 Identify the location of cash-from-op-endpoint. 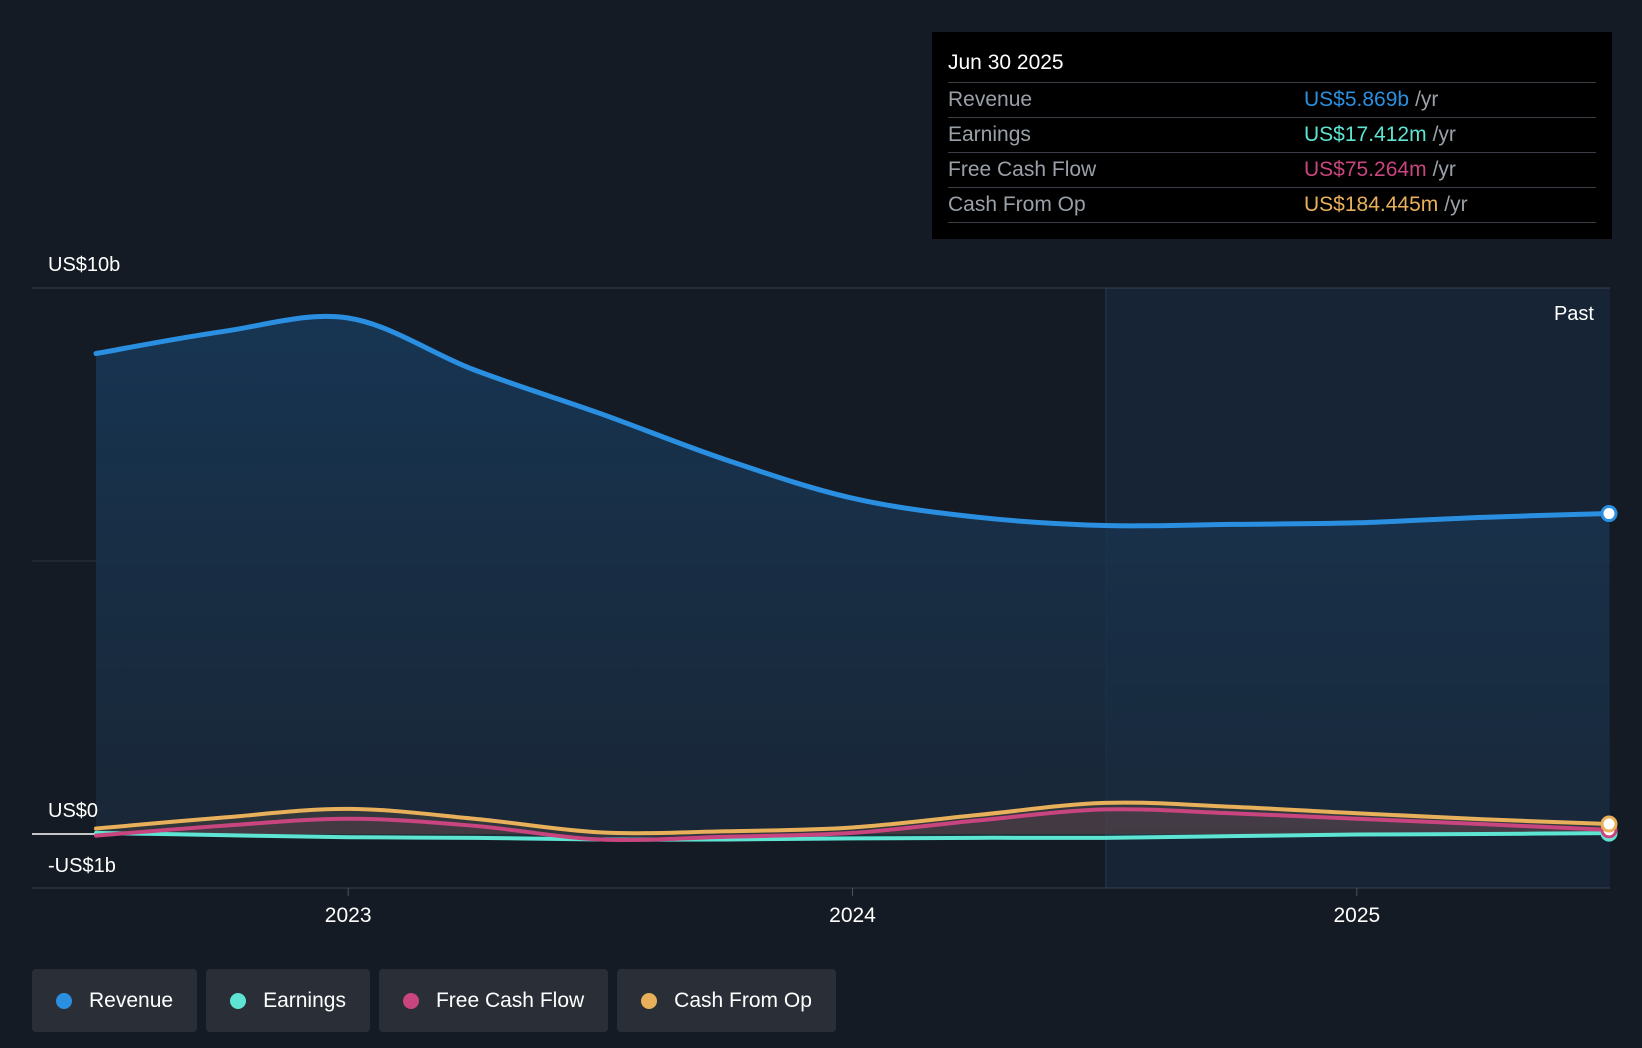
(1609, 824).